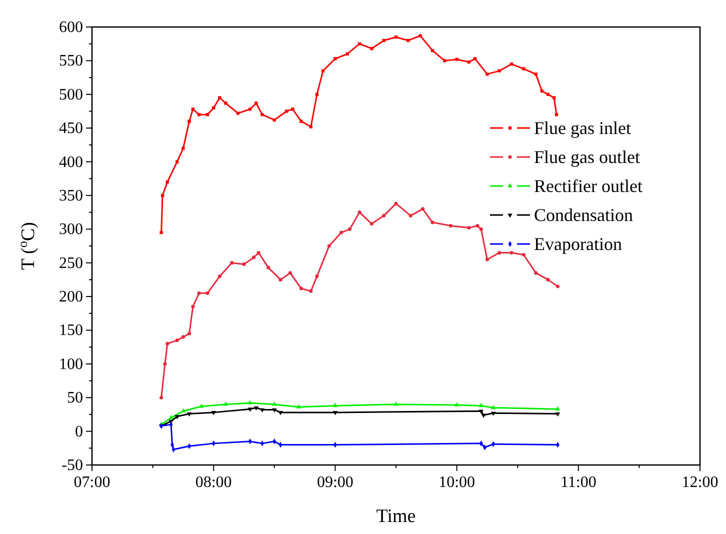  I want to click on legend-label: Rectifier outlet, so click(588, 186).